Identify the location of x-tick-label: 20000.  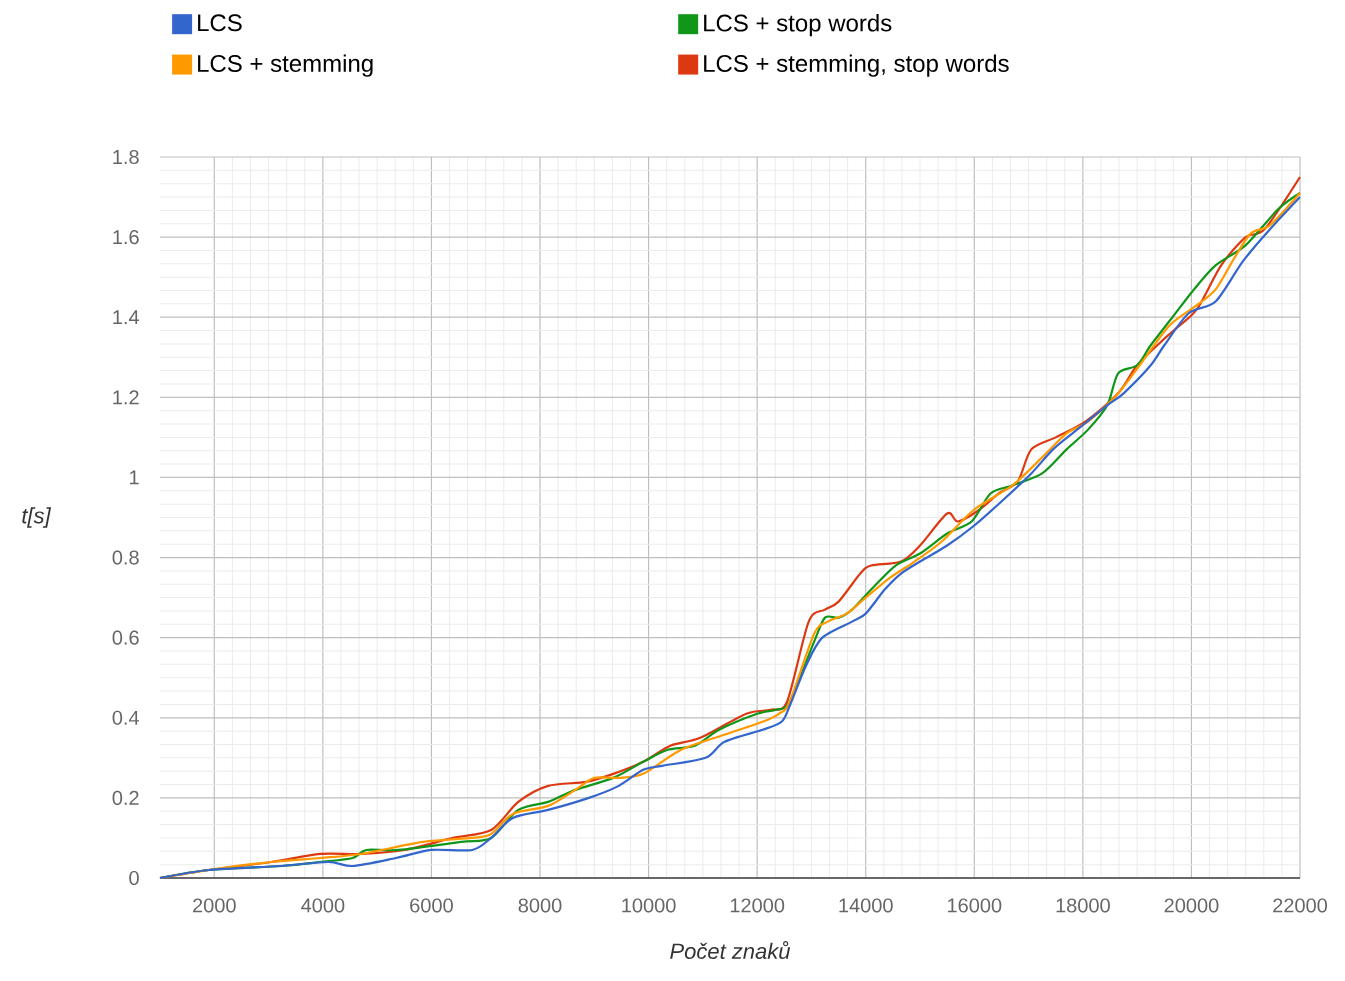
(1191, 905).